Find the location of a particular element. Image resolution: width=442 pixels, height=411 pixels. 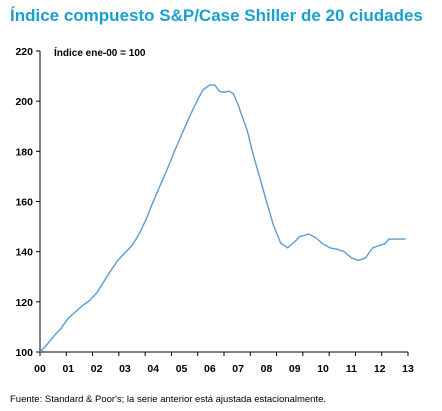

y-tick-label: 180 is located at coordinates (24, 152).